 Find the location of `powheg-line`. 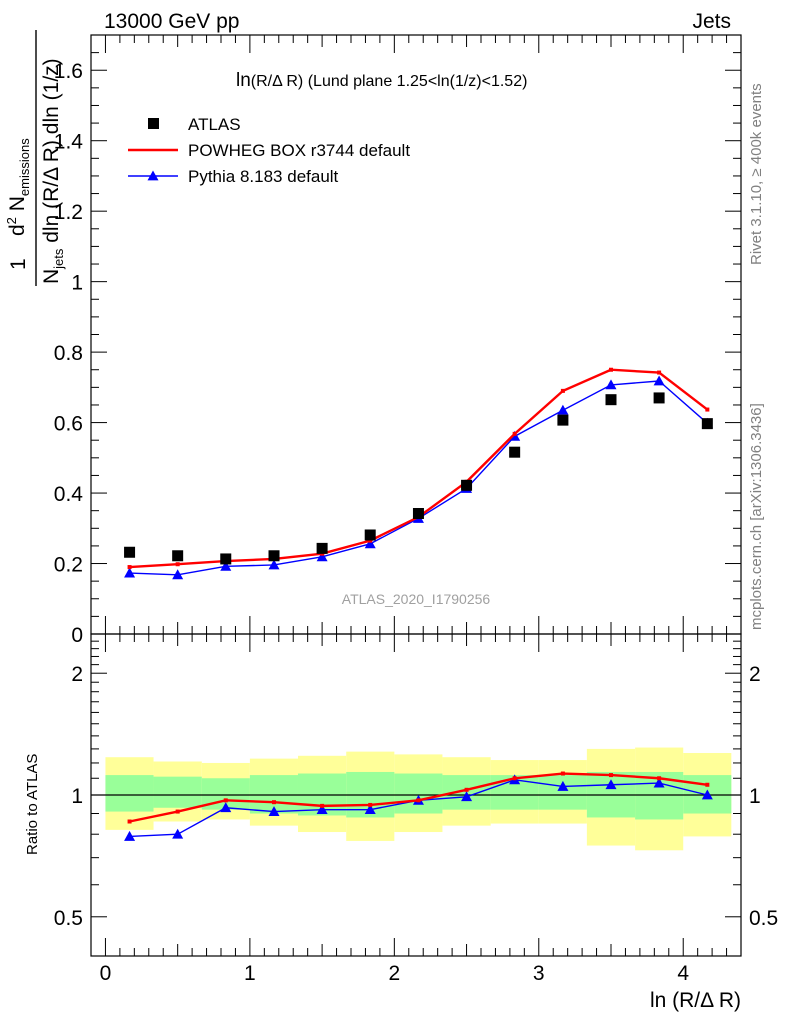

powheg-line is located at coordinates (419, 468).